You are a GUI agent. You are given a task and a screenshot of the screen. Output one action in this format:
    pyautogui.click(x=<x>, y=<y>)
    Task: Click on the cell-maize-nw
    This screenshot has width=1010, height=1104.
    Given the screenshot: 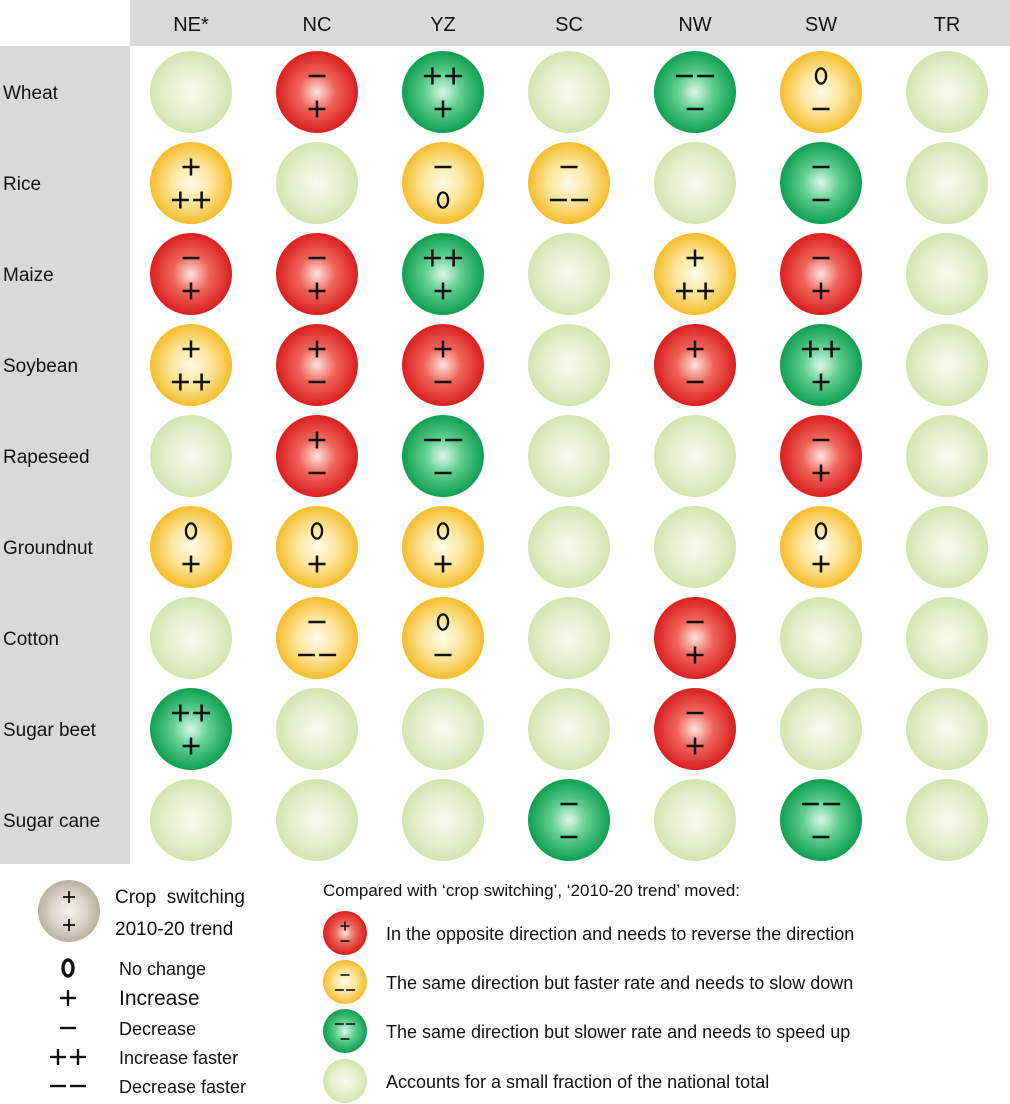 What is the action you would take?
    pyautogui.click(x=695, y=274)
    